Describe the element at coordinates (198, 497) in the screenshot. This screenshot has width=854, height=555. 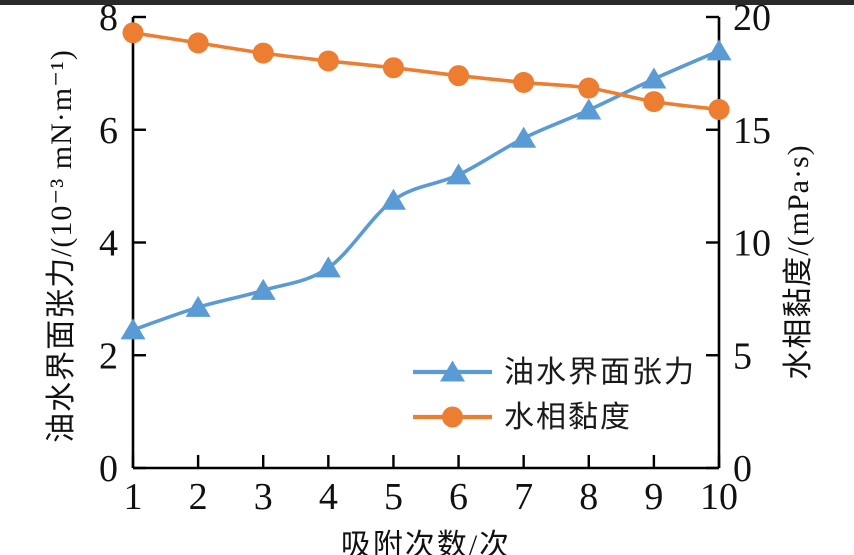
I see `x-tick-label: 2` at that location.